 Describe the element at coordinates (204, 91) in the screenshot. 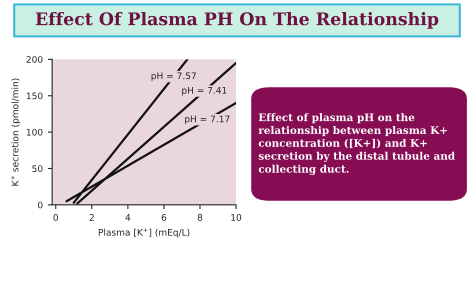

I see `series-label: pH = 7.41` at that location.